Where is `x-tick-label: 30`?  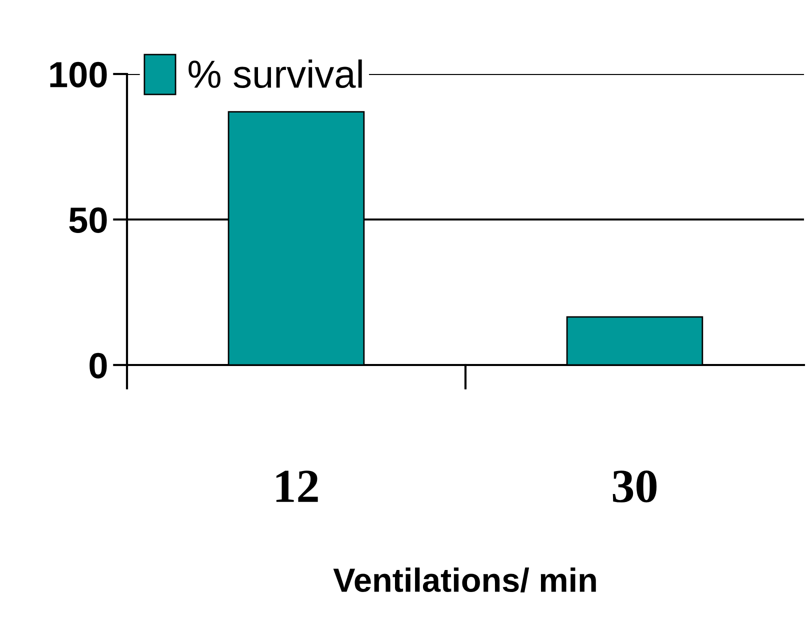
x-tick-label: 30 is located at coordinates (634, 486).